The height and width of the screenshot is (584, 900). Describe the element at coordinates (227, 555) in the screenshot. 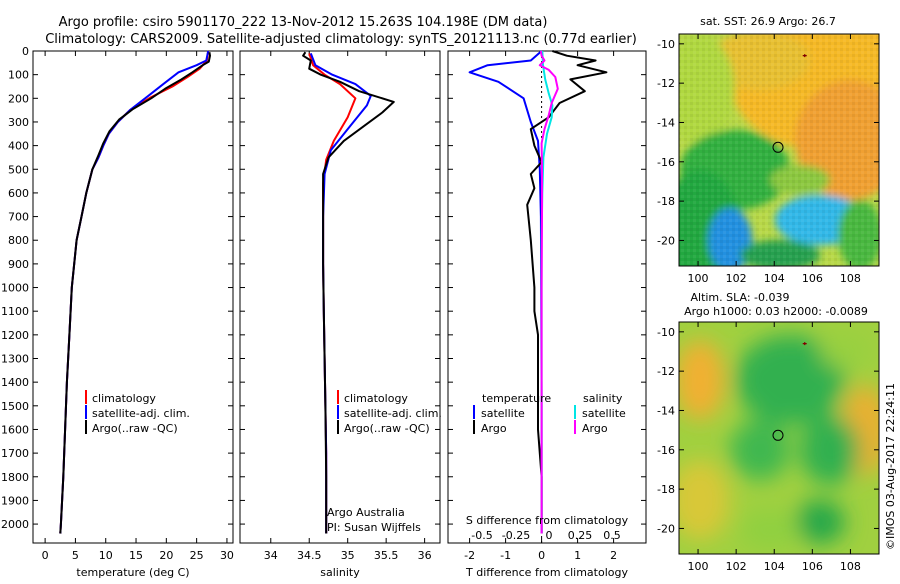

I see `x-tick-label: 30` at that location.